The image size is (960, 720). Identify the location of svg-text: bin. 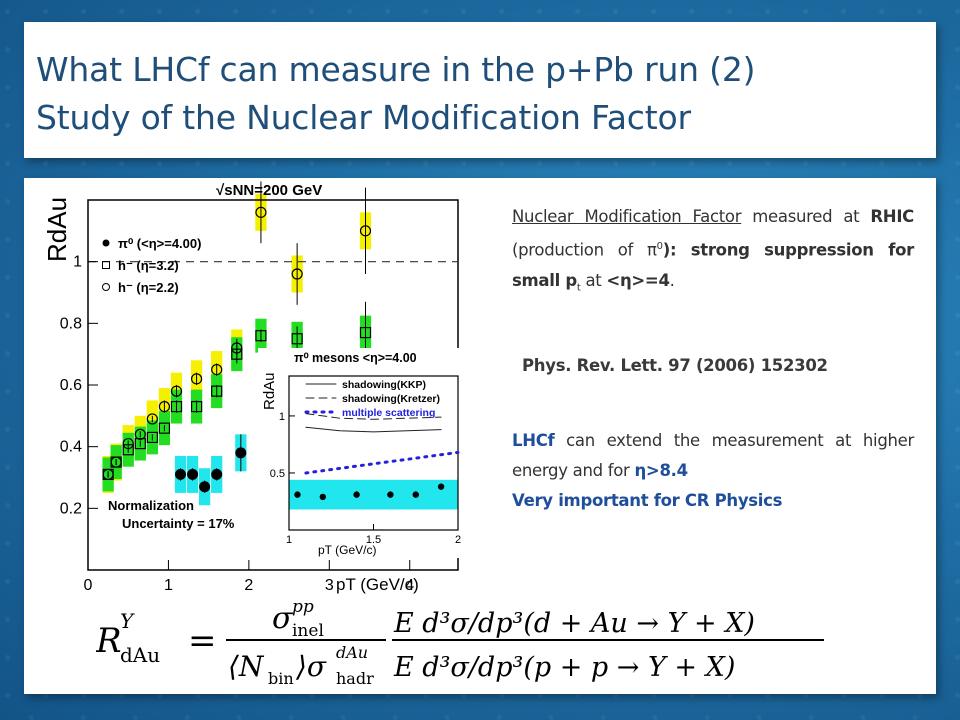
(281, 677).